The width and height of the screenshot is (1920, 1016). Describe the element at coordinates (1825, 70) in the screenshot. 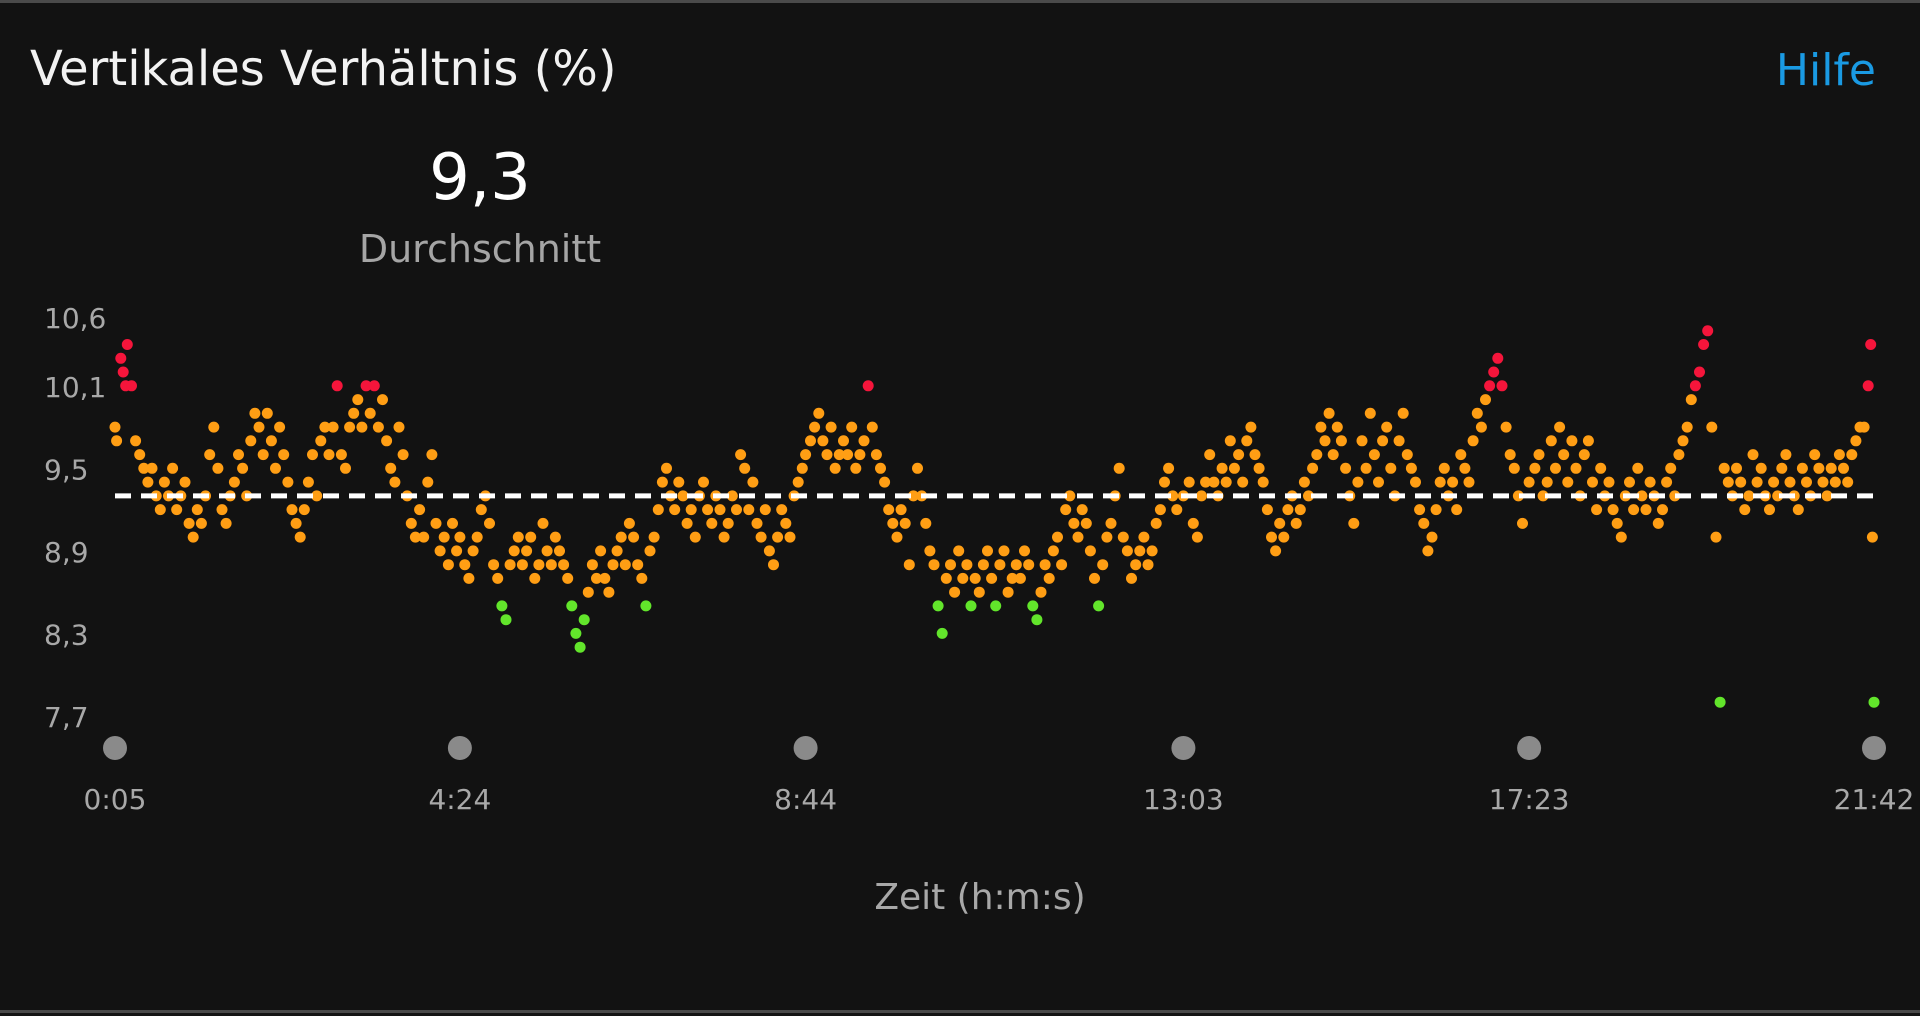

I see `help-link: Hilfe` at that location.